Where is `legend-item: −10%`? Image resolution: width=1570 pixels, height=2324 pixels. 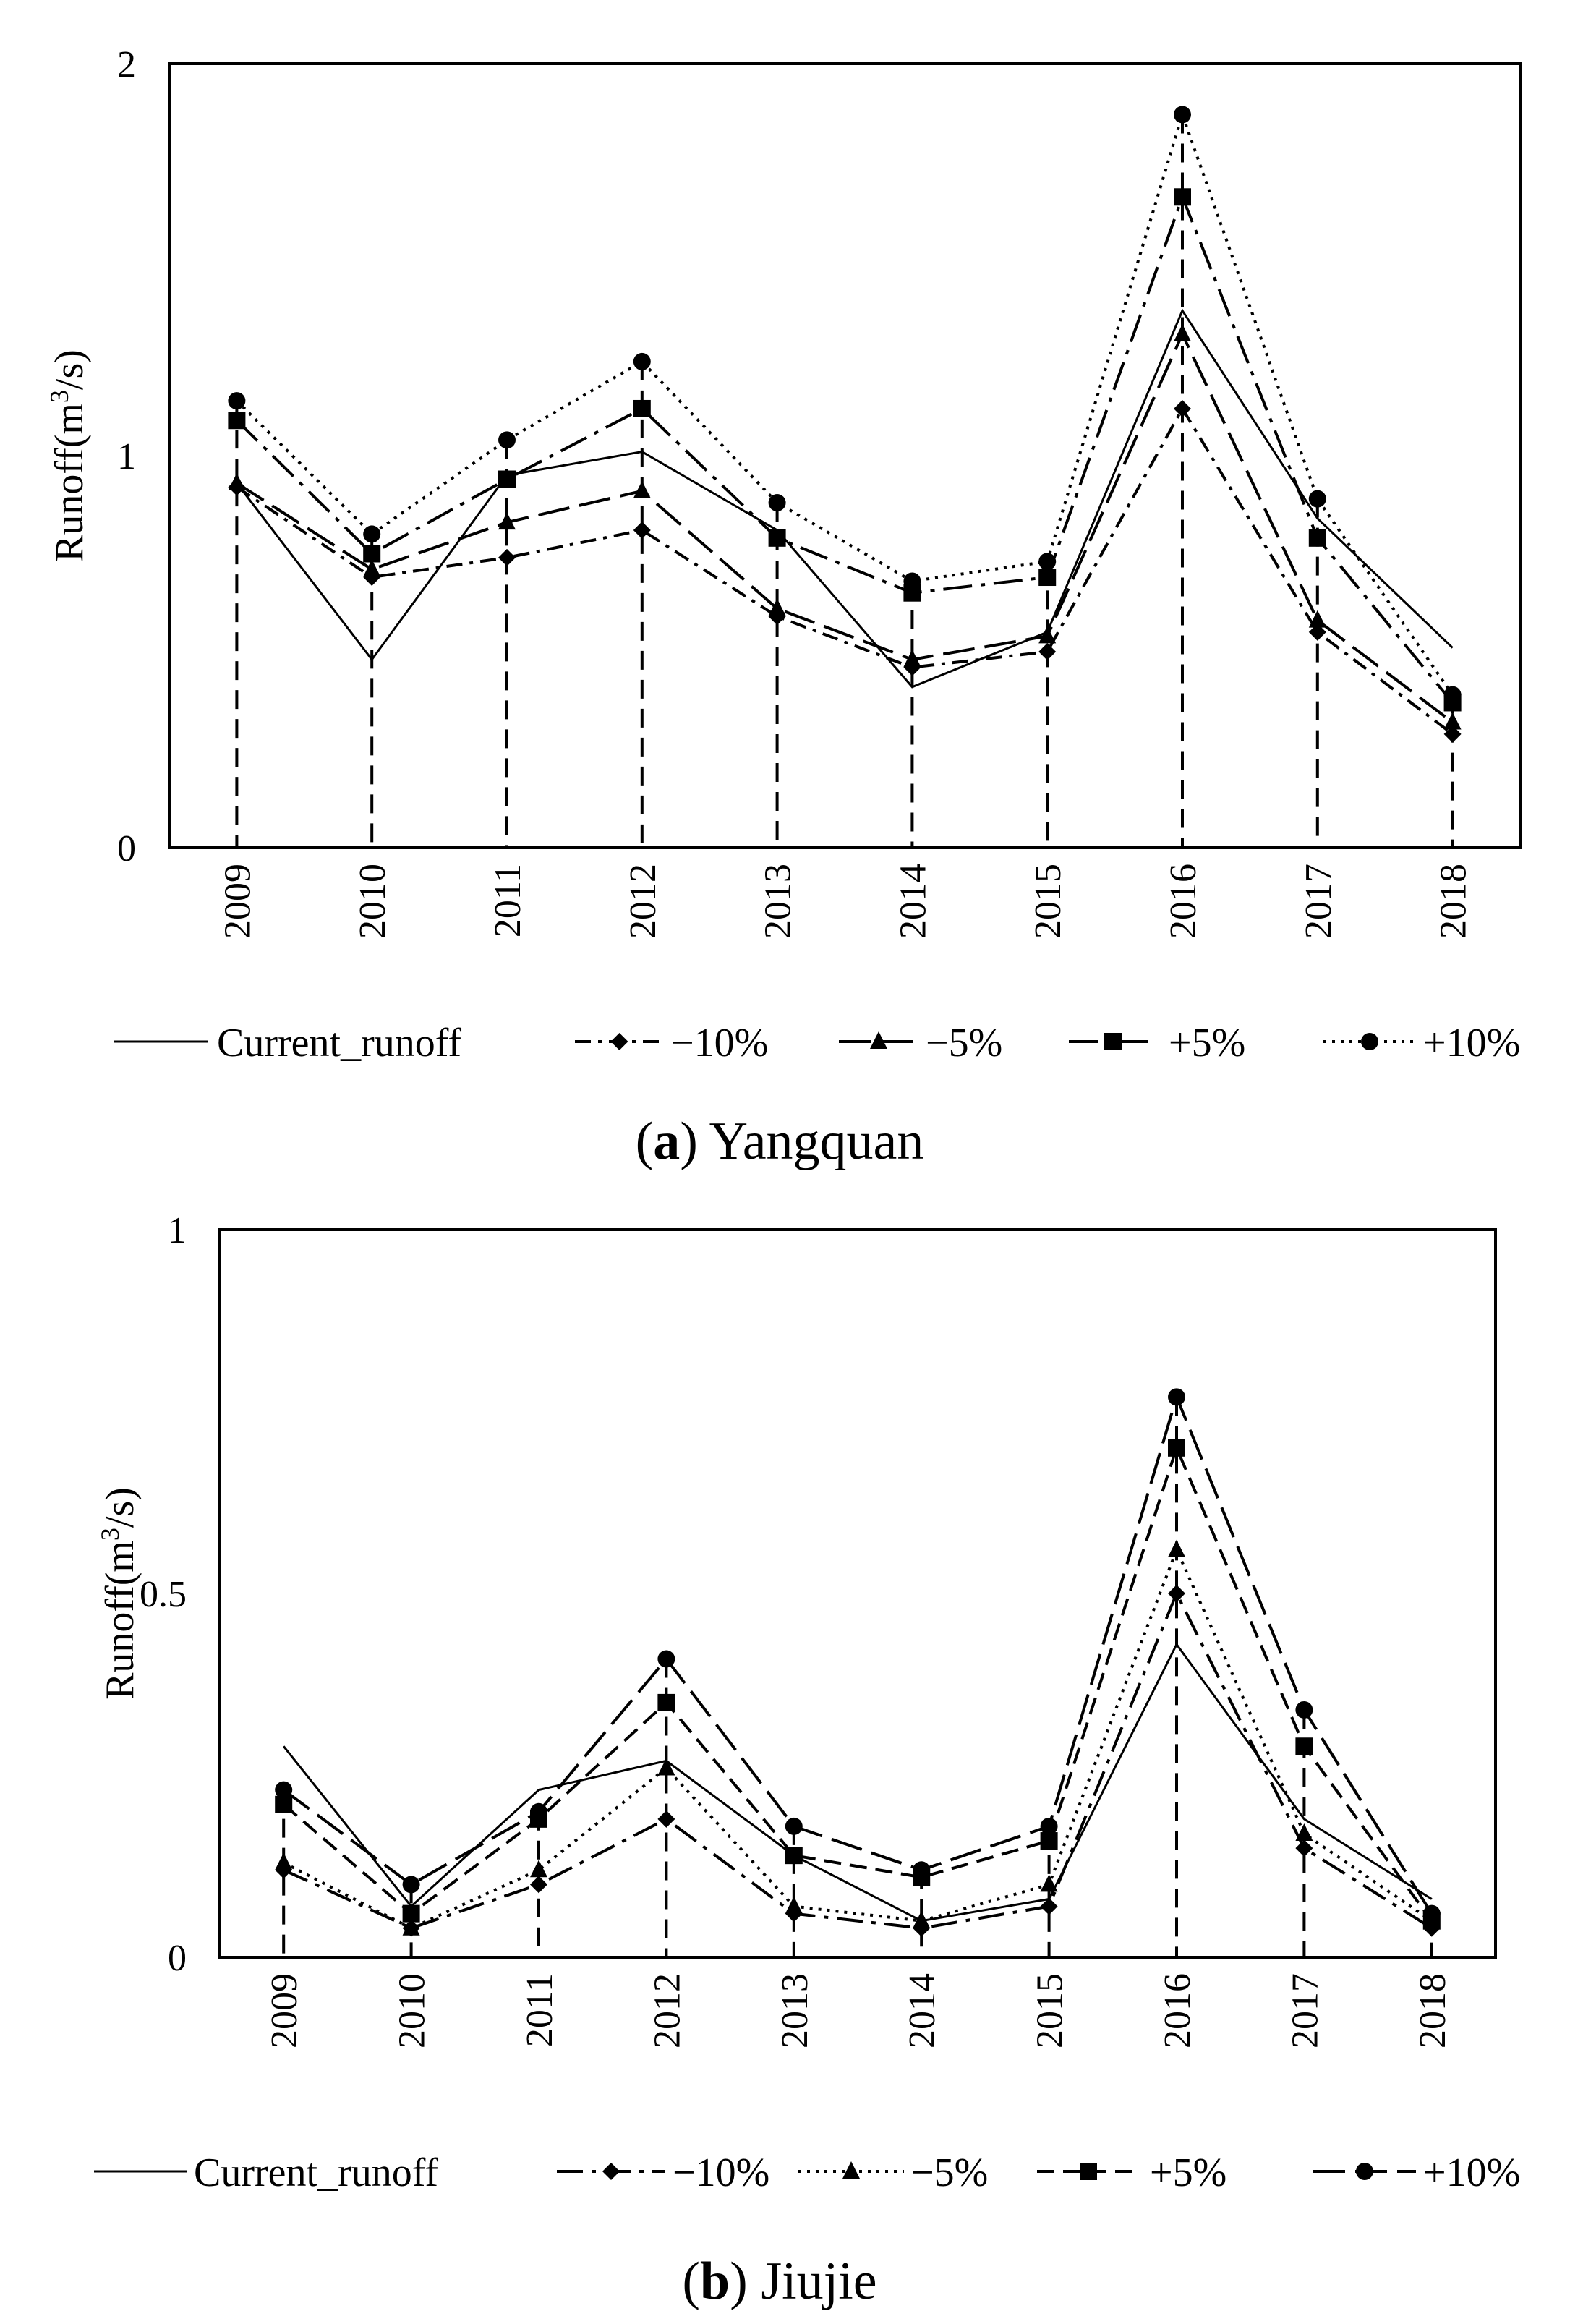 legend-item: −10% is located at coordinates (663, 2172).